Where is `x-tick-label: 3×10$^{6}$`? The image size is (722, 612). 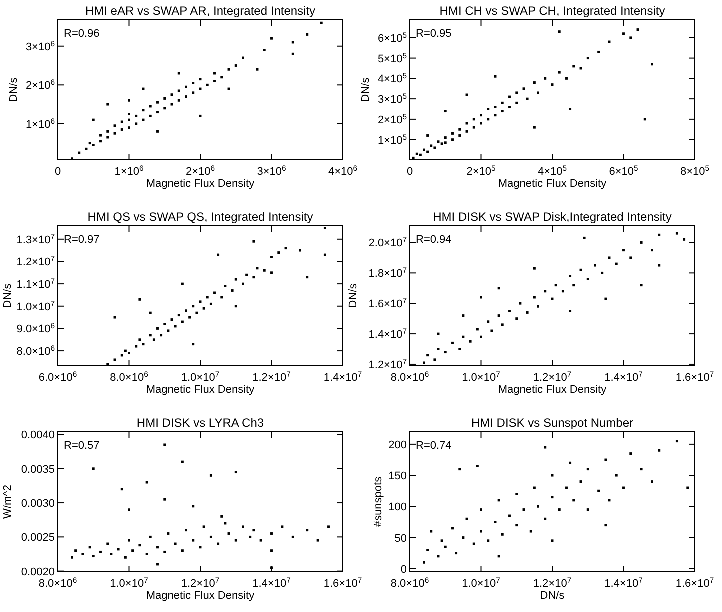 x-tick-label: 3×10$^{6}$ is located at coordinates (271, 171).